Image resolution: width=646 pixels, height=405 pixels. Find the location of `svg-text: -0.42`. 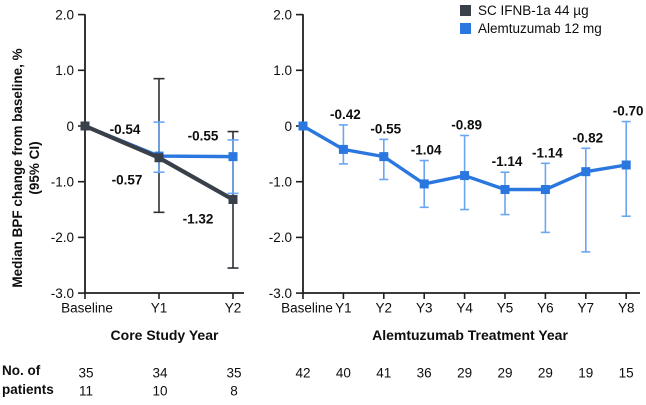

svg-text: -0.42 is located at coordinates (345, 114).